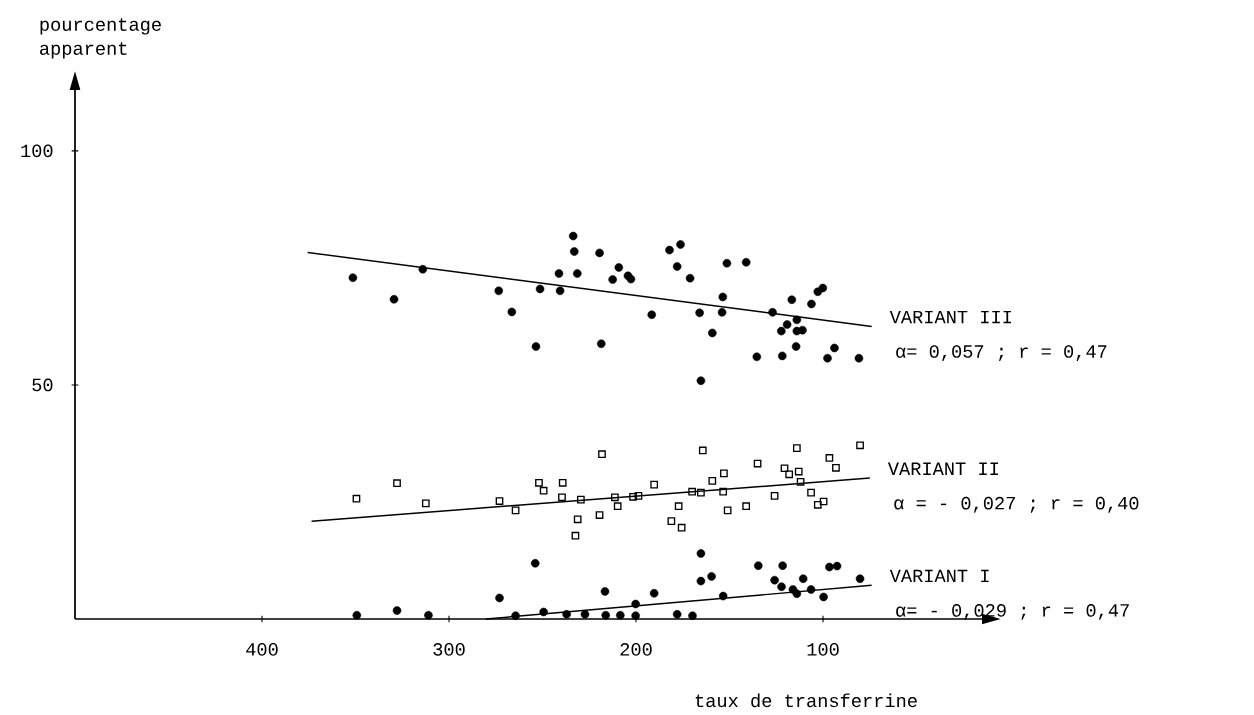 The height and width of the screenshot is (715, 1254). I want to click on annotation: α= 0,057 ; r = 0,47, so click(1001, 353).